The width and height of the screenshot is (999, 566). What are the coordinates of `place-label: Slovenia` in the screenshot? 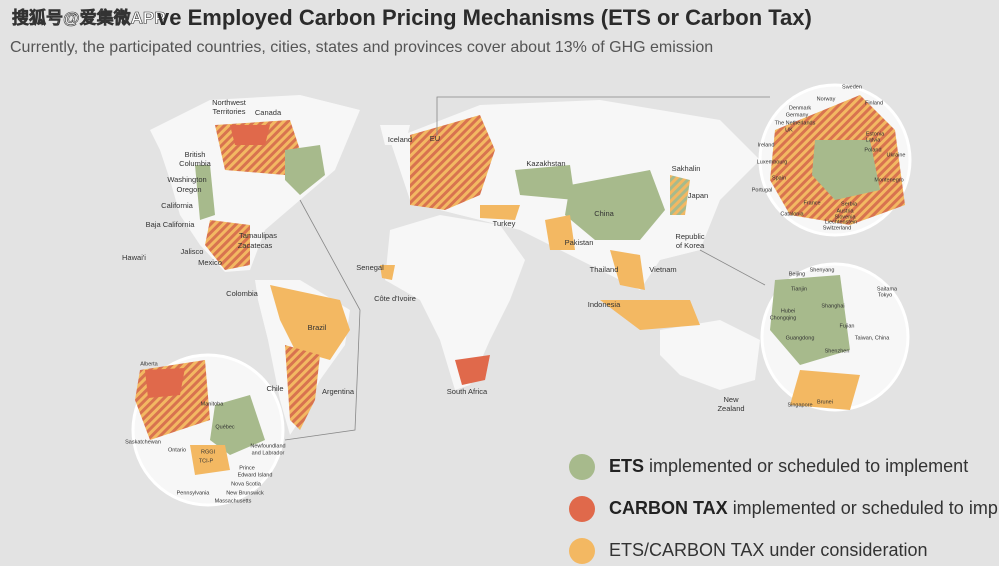 It's located at (845, 217).